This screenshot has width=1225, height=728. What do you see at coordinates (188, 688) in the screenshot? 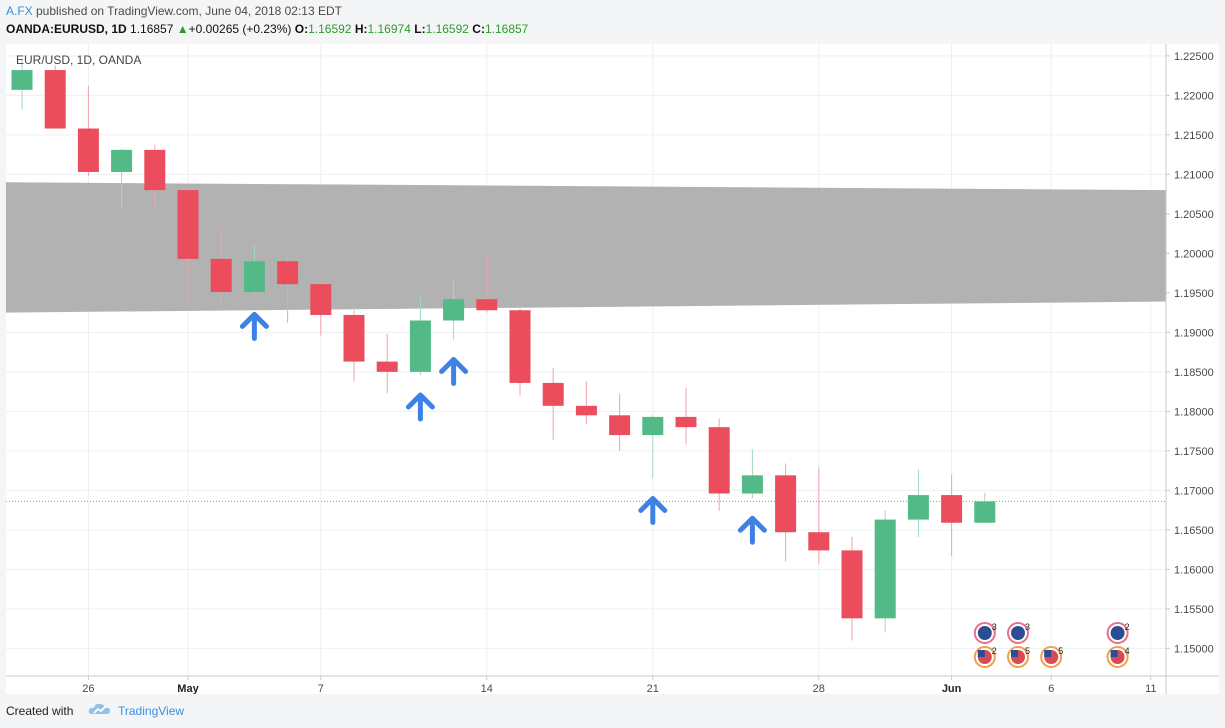
I see `time-tick-label: May` at bounding box center [188, 688].